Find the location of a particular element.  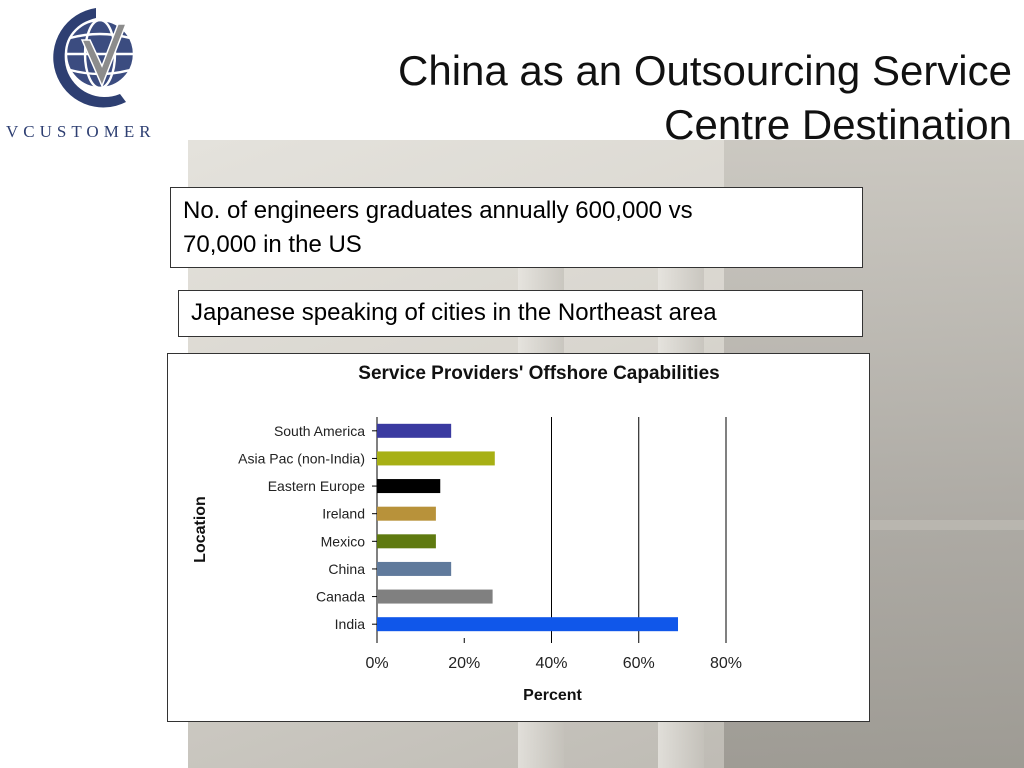

category-label: South America is located at coordinates (319, 431).